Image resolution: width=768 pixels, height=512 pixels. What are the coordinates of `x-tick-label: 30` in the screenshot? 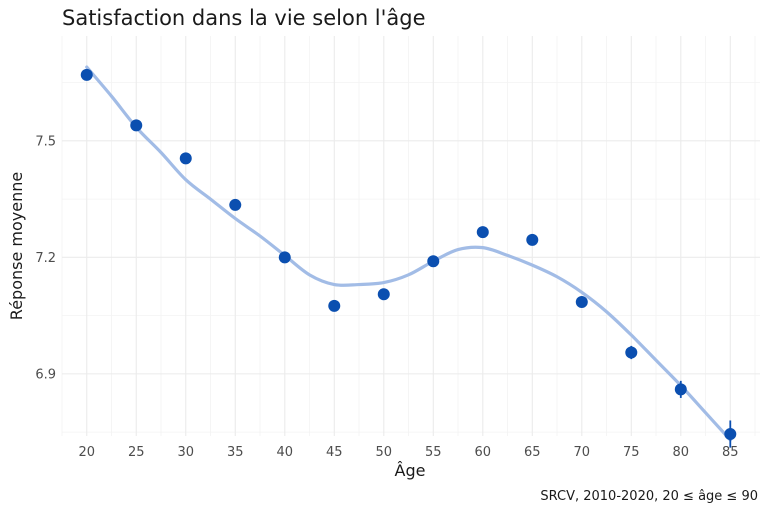 It's located at (185, 452).